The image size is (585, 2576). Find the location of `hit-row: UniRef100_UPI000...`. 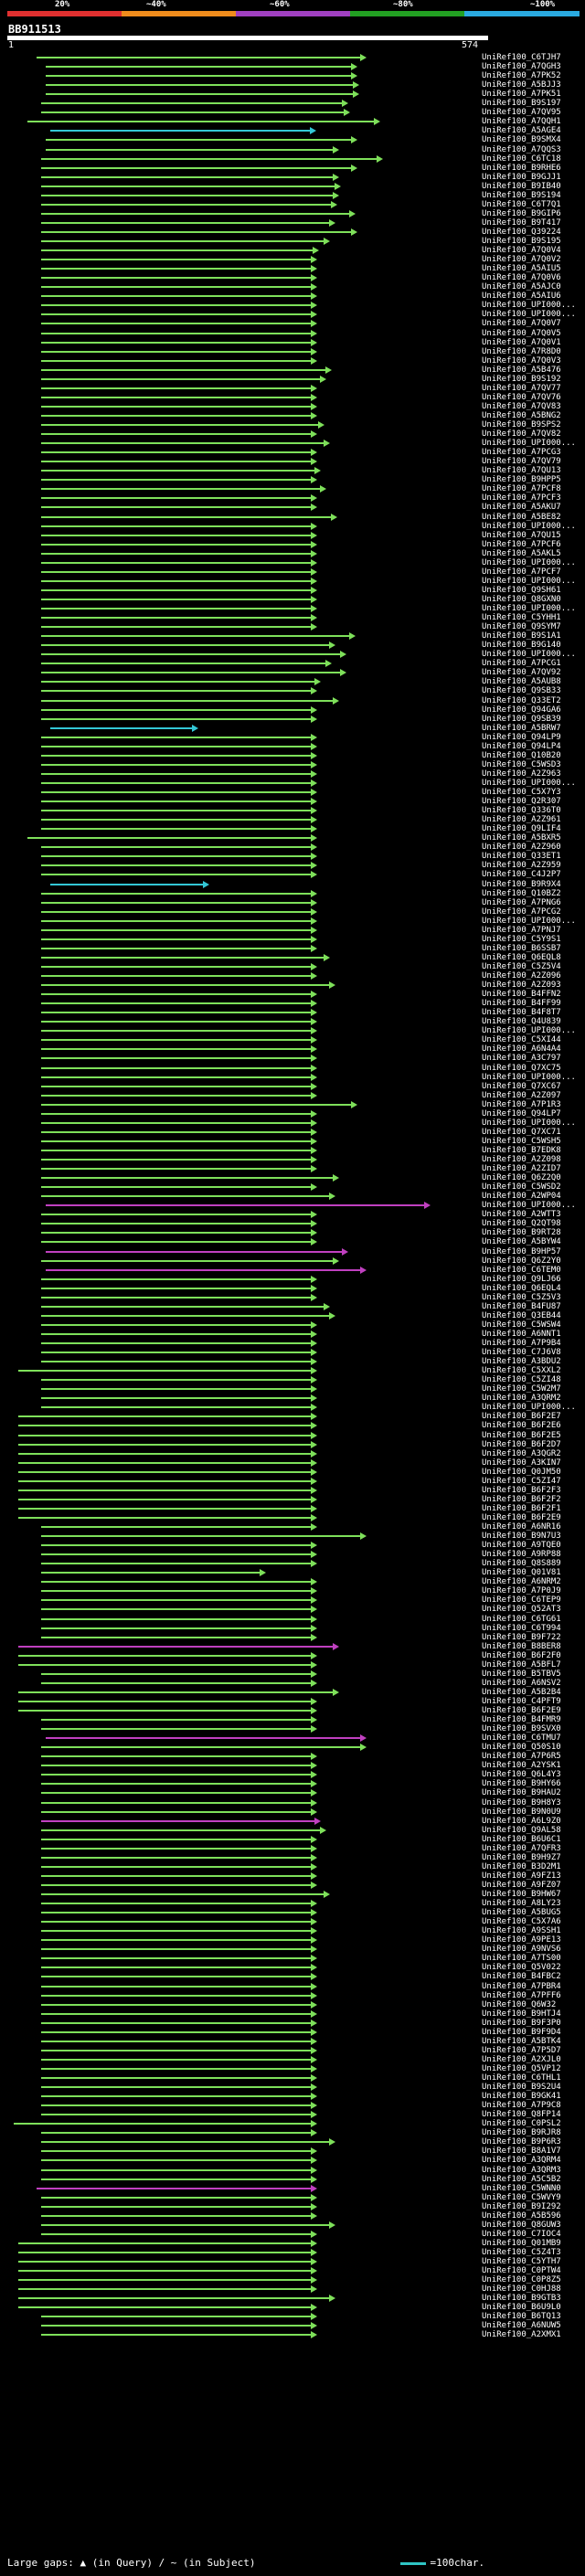

hit-row: UniRef100_UPI000... is located at coordinates (293, 1077).